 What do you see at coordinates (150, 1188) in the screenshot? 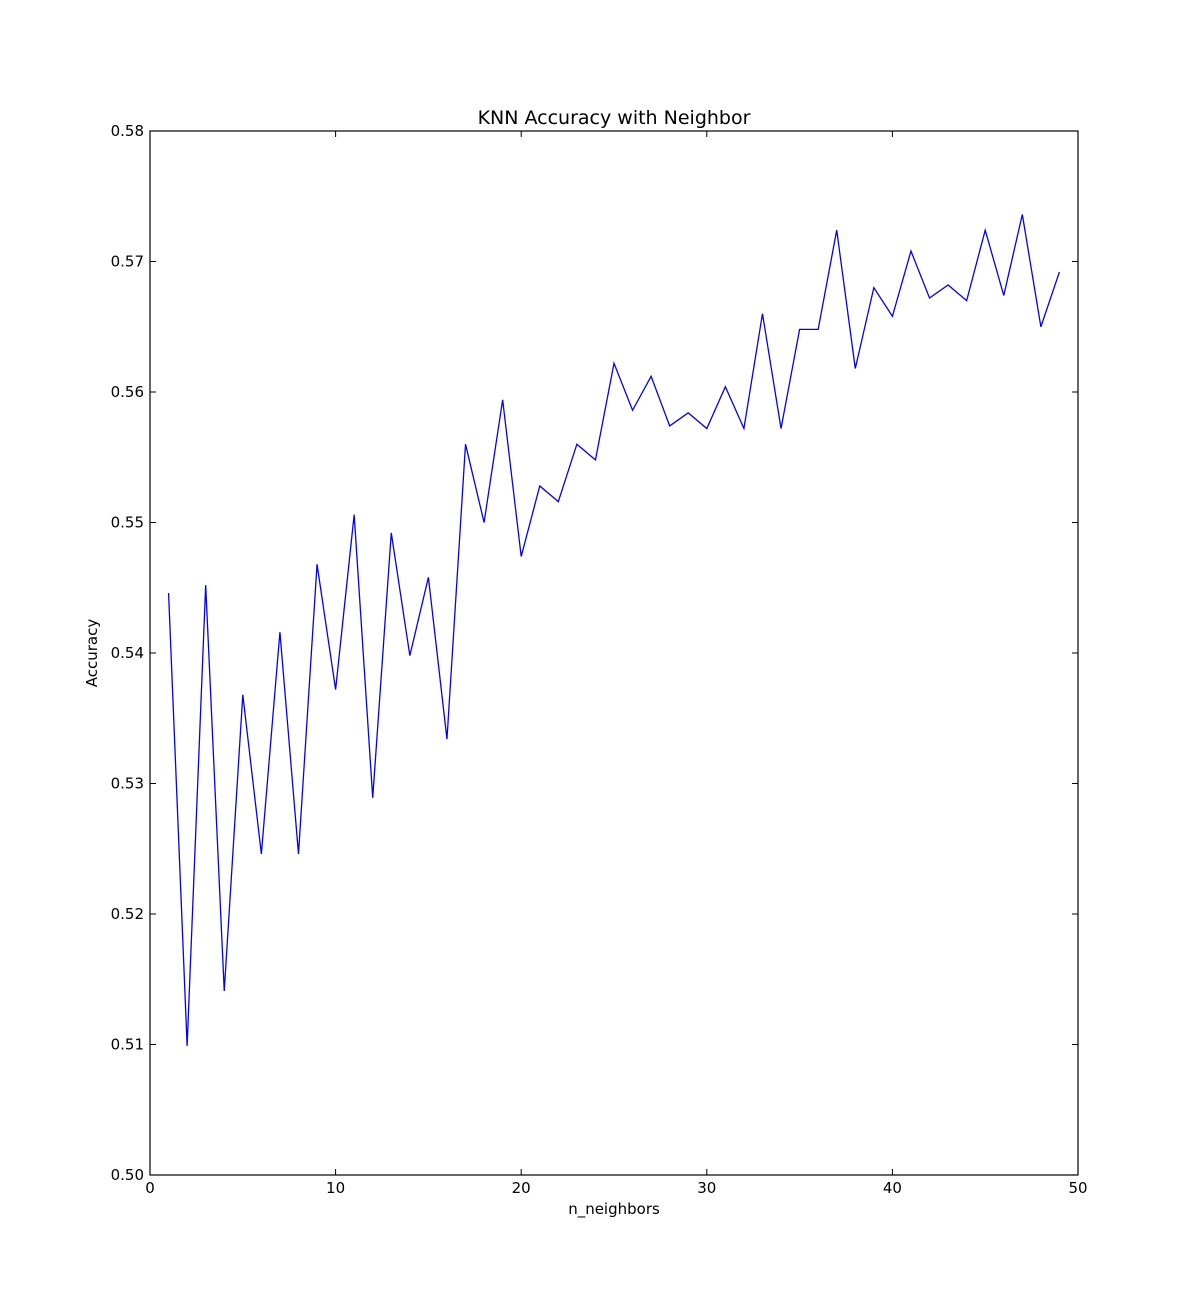
I see `x-tick-label: 0` at bounding box center [150, 1188].